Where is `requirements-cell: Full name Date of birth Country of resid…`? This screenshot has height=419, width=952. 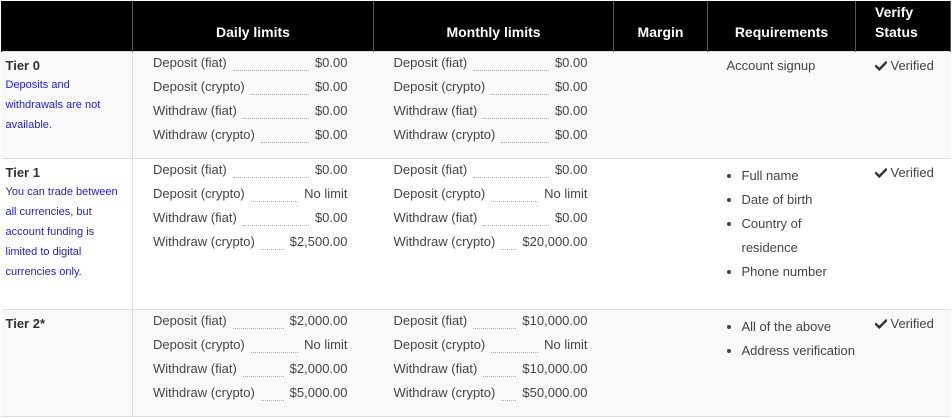 requirements-cell: Full name Date of birth Country of resid… is located at coordinates (781, 234).